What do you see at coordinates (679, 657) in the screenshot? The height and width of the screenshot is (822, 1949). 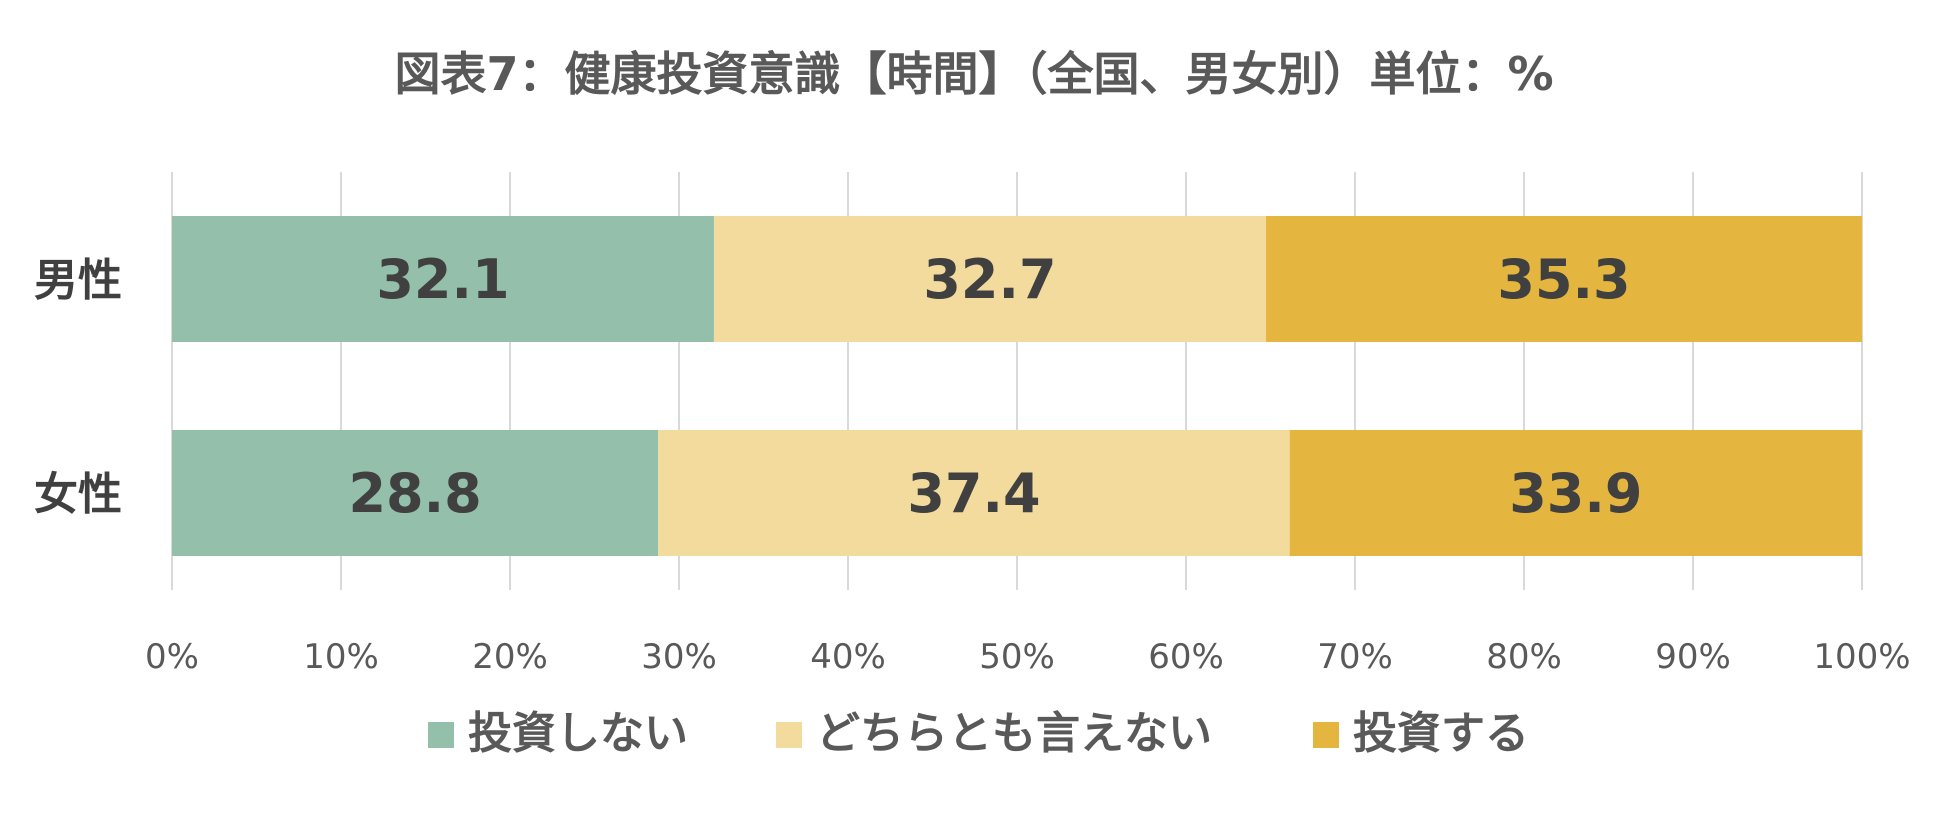 I see `x-tick-label: 30%` at bounding box center [679, 657].